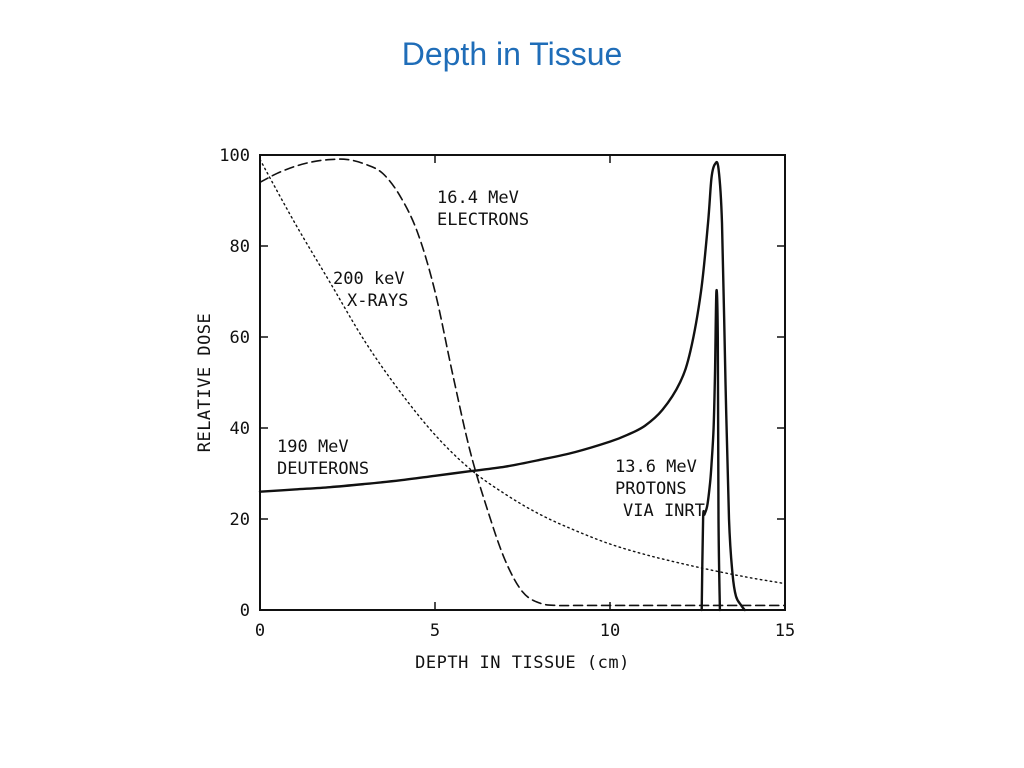  Describe the element at coordinates (313, 447) in the screenshot. I see `series-label-line: 190 MeV` at that location.